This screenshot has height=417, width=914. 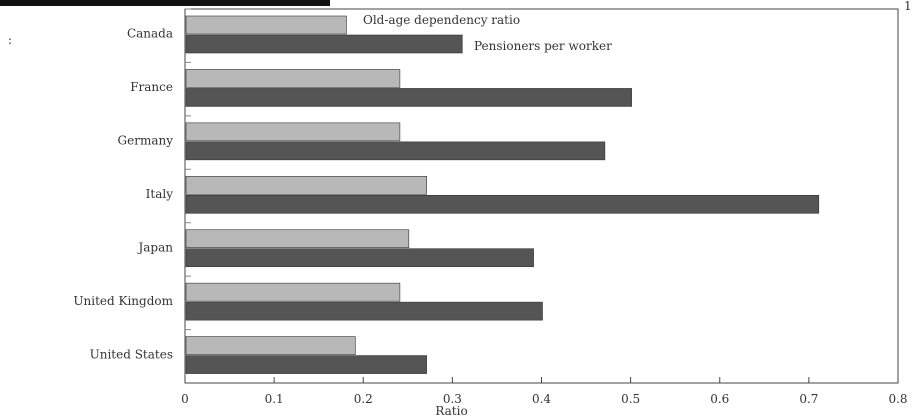 What do you see at coordinates (154, 247) in the screenshot?
I see `category-label: Japan` at bounding box center [154, 247].